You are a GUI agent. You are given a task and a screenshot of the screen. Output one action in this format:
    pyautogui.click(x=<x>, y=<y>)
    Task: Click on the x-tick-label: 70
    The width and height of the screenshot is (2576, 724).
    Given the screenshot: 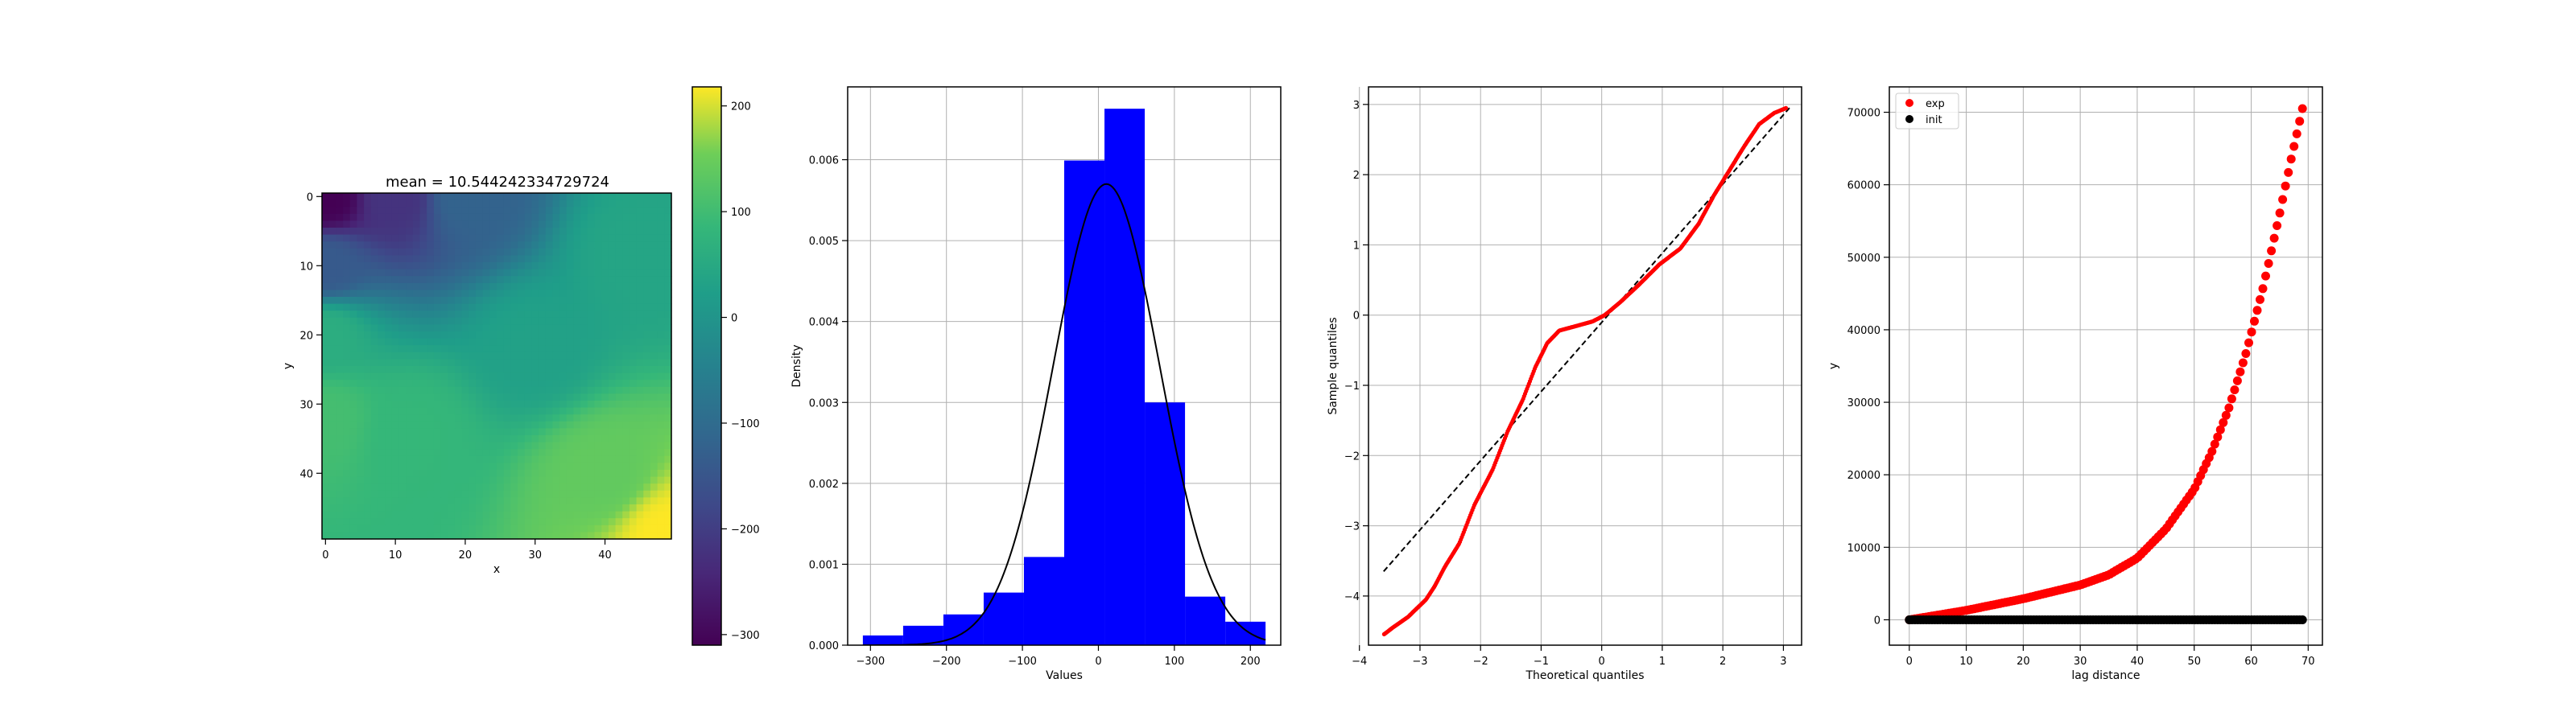 What is the action you would take?
    pyautogui.click(x=2308, y=662)
    